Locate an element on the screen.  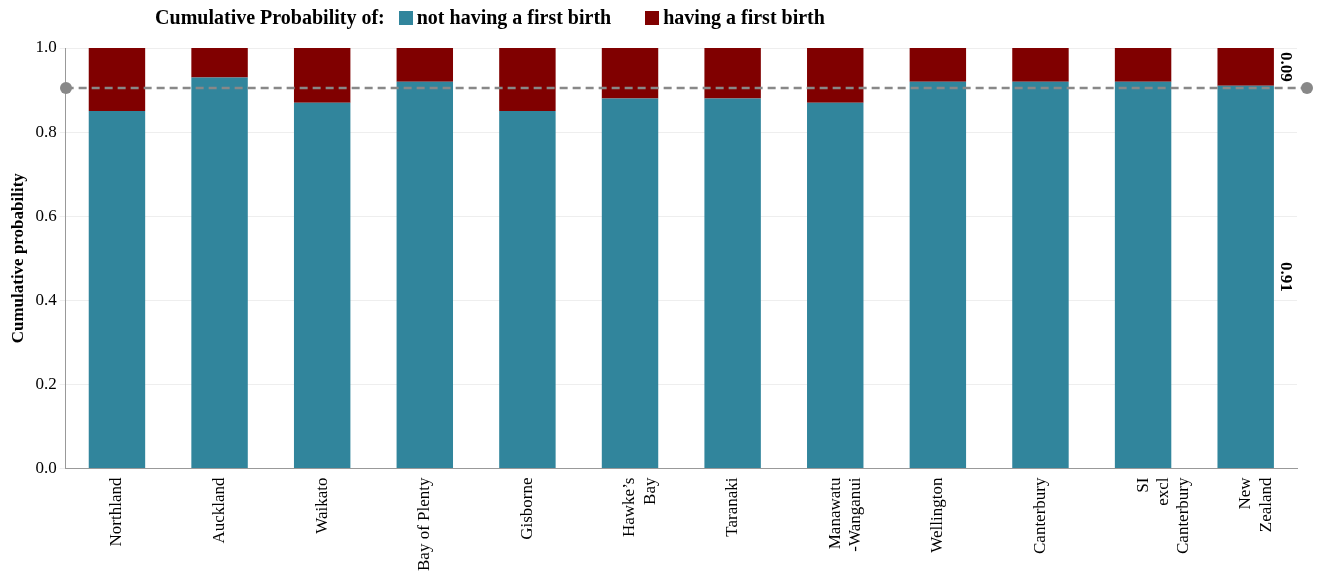
y-axis-title: Cumulative probability is located at coordinates (17, 258).